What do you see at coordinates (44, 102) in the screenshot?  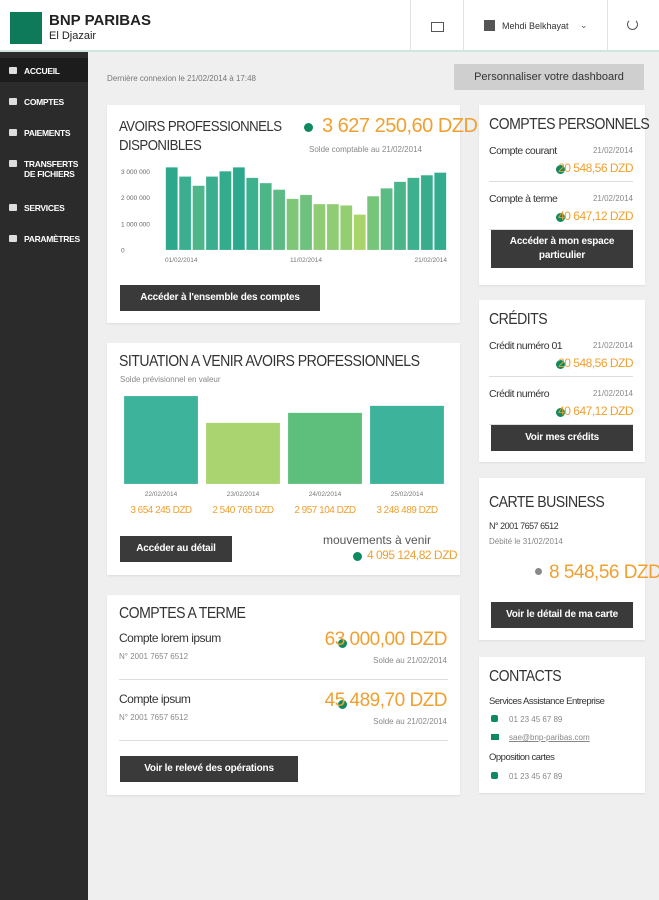 I see `nav-item: COMPTES` at bounding box center [44, 102].